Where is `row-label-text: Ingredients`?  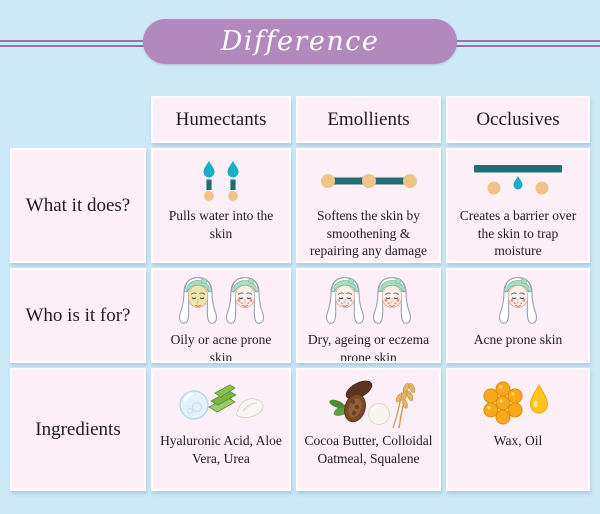 row-label-text: Ingredients is located at coordinates (78, 429).